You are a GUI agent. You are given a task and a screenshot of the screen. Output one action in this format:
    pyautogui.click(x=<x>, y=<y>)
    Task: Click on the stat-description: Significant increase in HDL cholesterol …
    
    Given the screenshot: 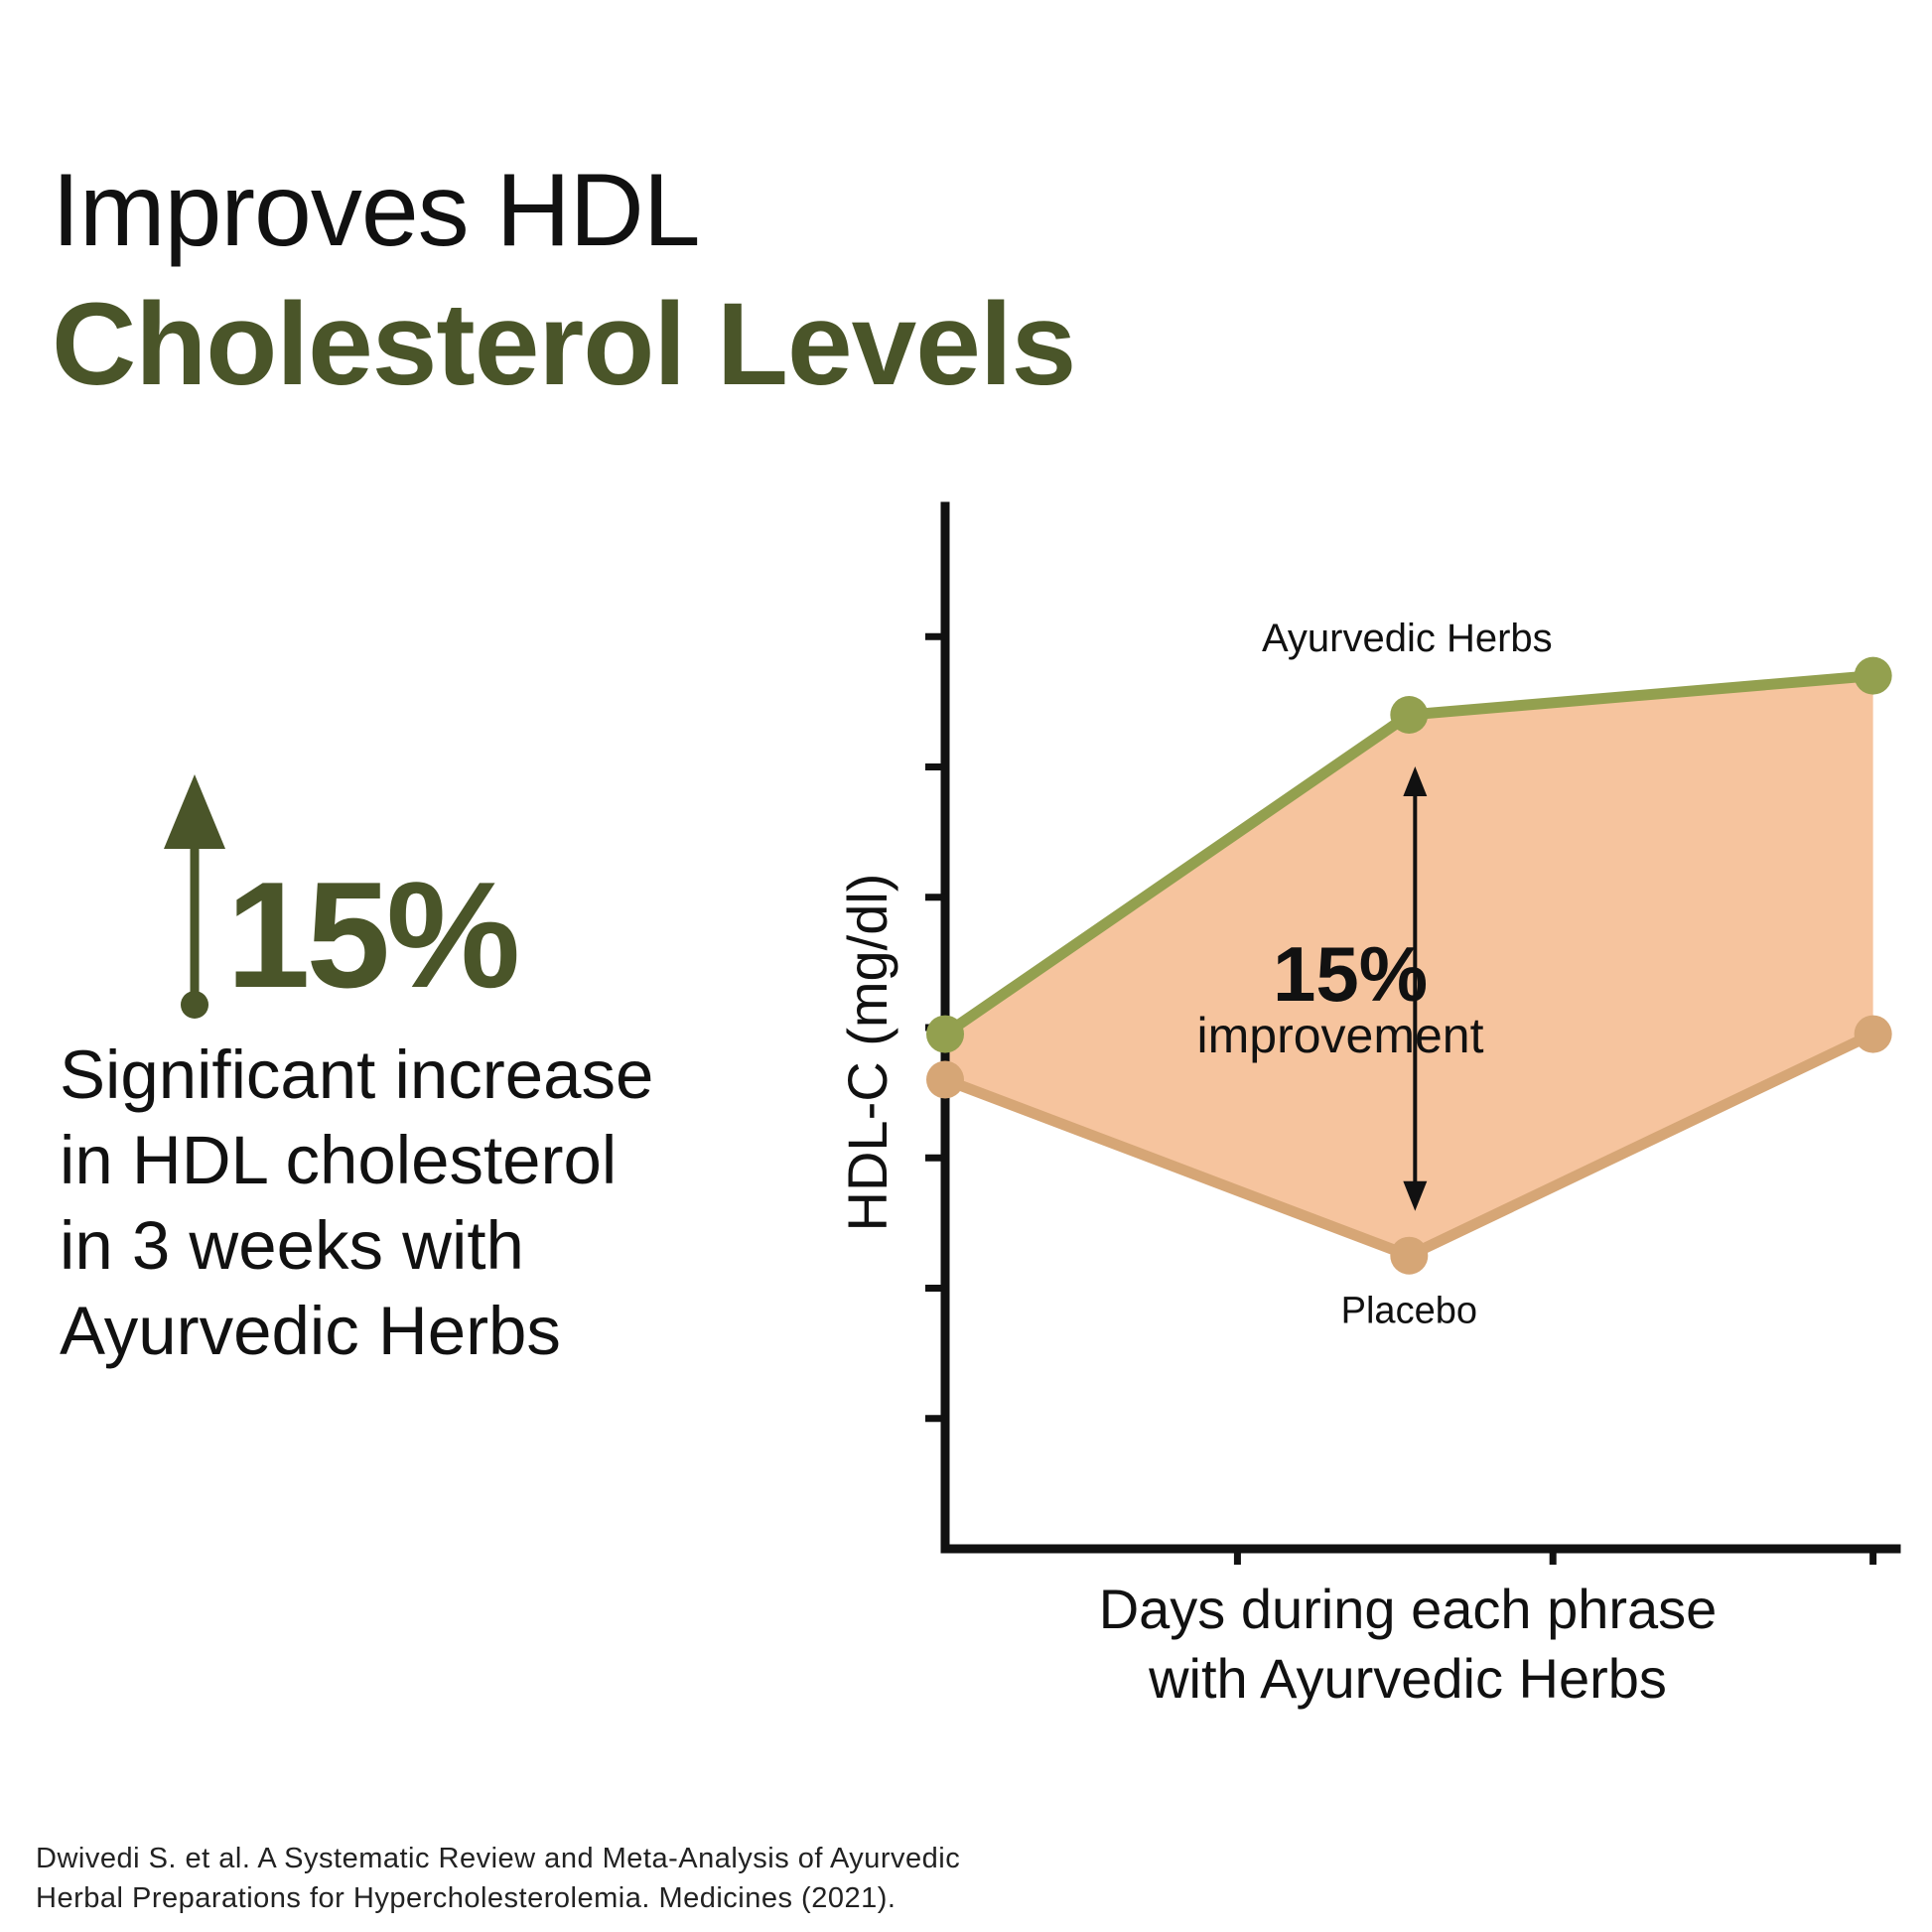 What is the action you would take?
    pyautogui.click(x=417, y=1204)
    